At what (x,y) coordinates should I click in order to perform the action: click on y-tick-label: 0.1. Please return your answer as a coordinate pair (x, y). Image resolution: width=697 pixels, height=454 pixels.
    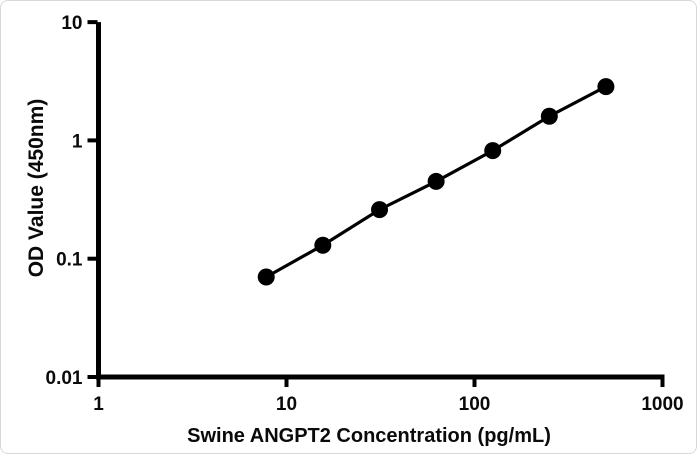
    Looking at the image, I should click on (69, 260).